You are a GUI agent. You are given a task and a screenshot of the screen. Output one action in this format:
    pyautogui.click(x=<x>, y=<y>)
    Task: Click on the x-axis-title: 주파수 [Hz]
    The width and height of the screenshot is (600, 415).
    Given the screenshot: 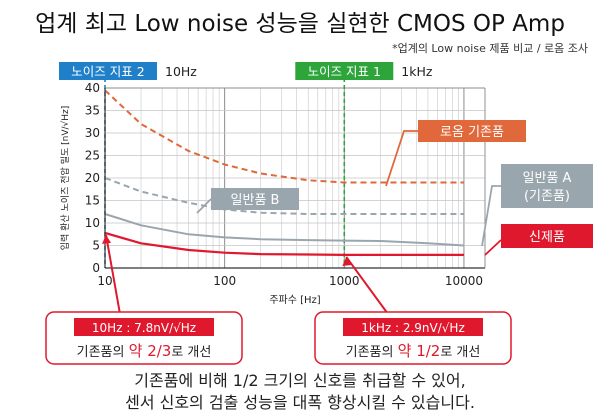 What is the action you would take?
    pyautogui.click(x=294, y=300)
    